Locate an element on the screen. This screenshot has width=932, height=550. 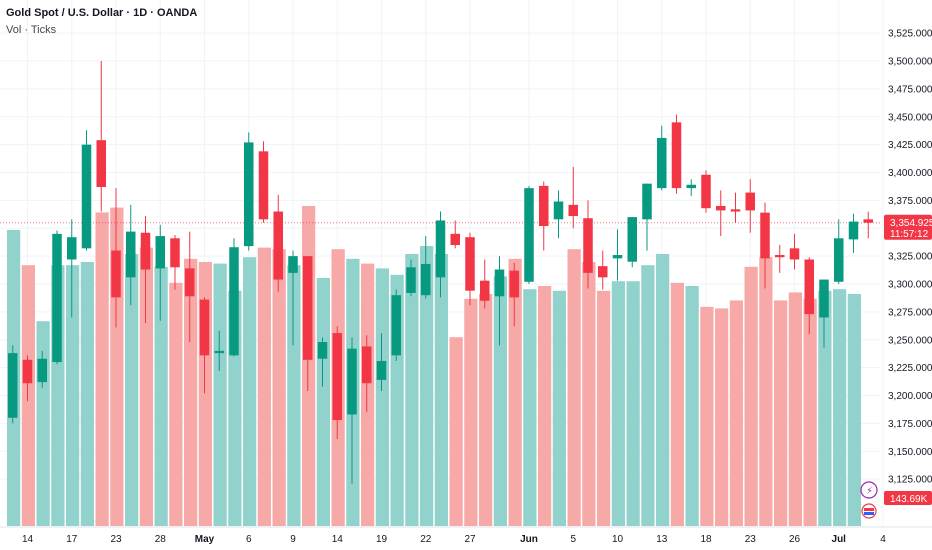
volume-indicator-label: Vol · Ticks is located at coordinates (31, 30).